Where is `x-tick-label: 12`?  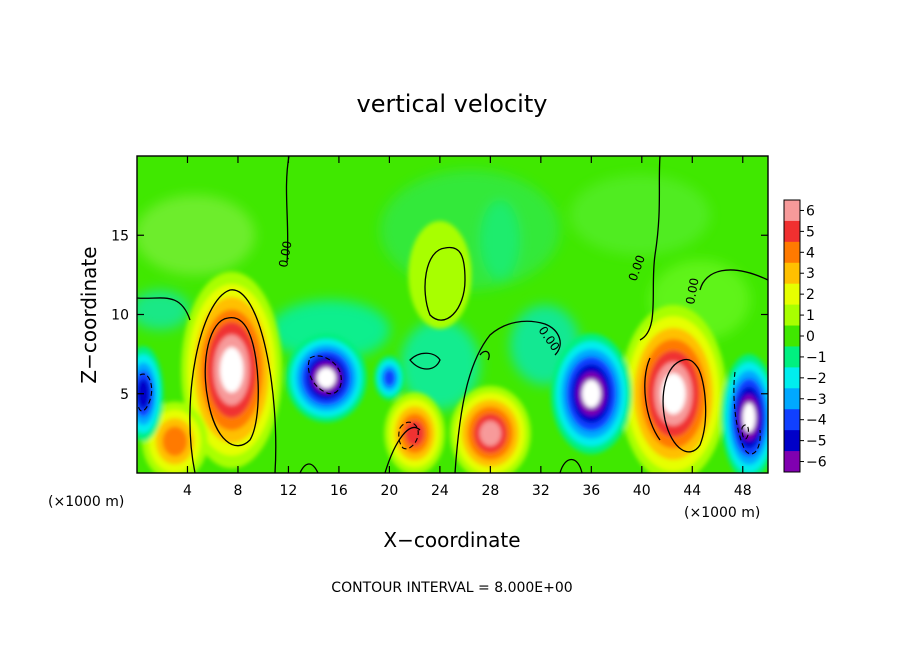
x-tick-label: 12 is located at coordinates (289, 491).